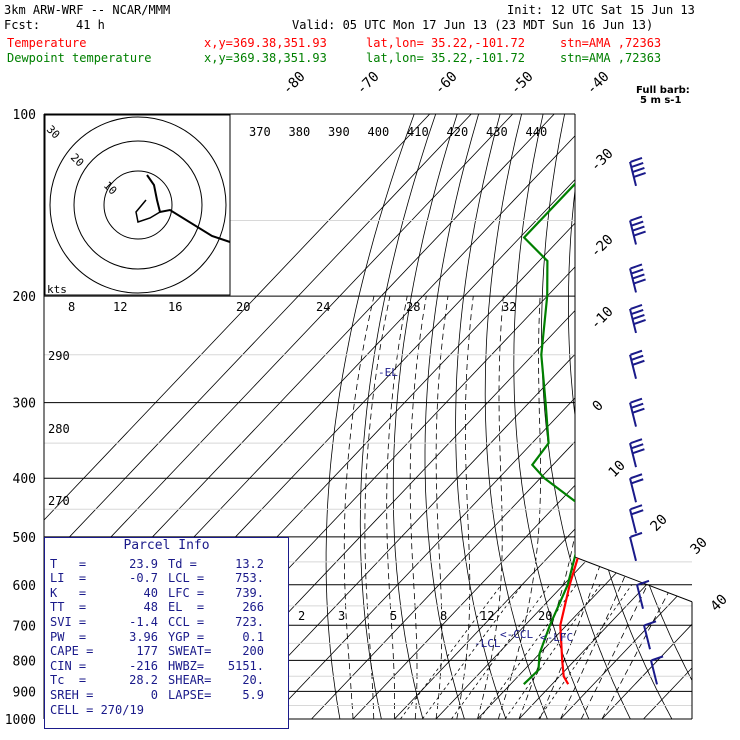  What do you see at coordinates (245, 665) in the screenshot?
I see `parcel-value: 5151.` at bounding box center [245, 665].